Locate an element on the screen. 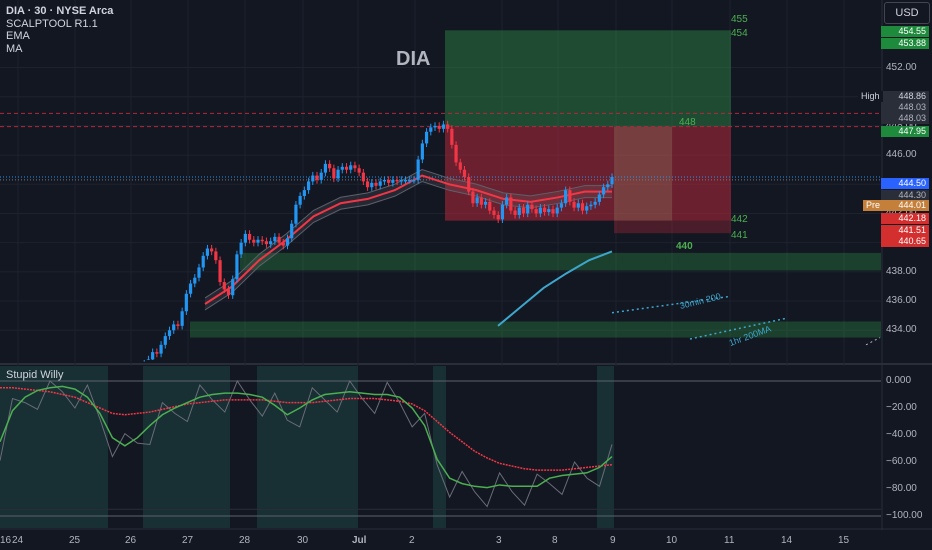 Image resolution: width=932 pixels, height=550 pixels. time-tick-label: 24 is located at coordinates (18, 540).